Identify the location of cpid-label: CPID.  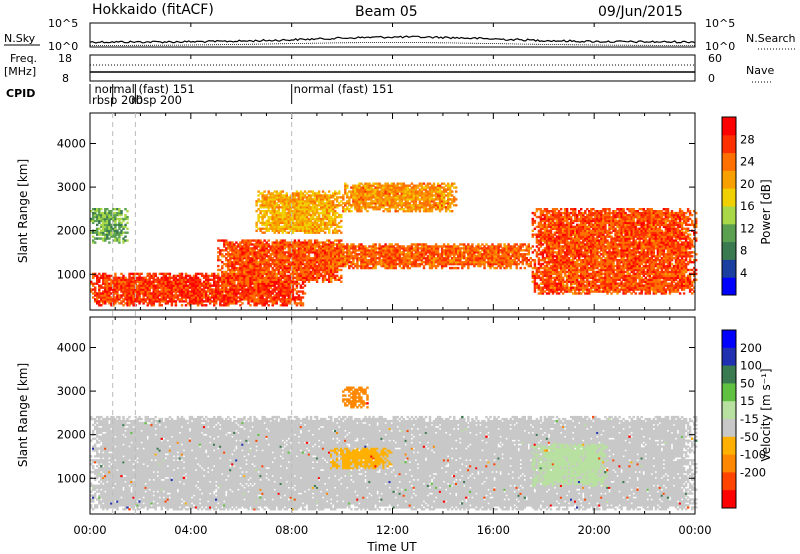
(20, 93).